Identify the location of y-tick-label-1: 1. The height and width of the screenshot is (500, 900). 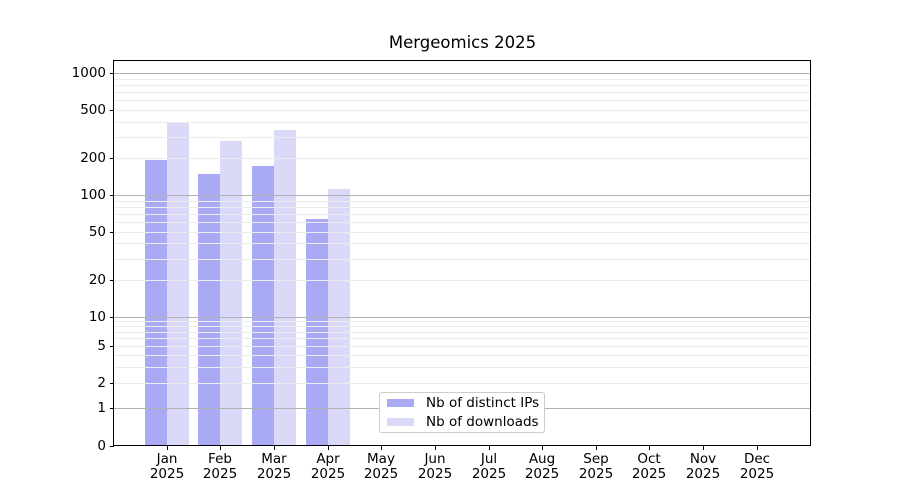
(101, 408).